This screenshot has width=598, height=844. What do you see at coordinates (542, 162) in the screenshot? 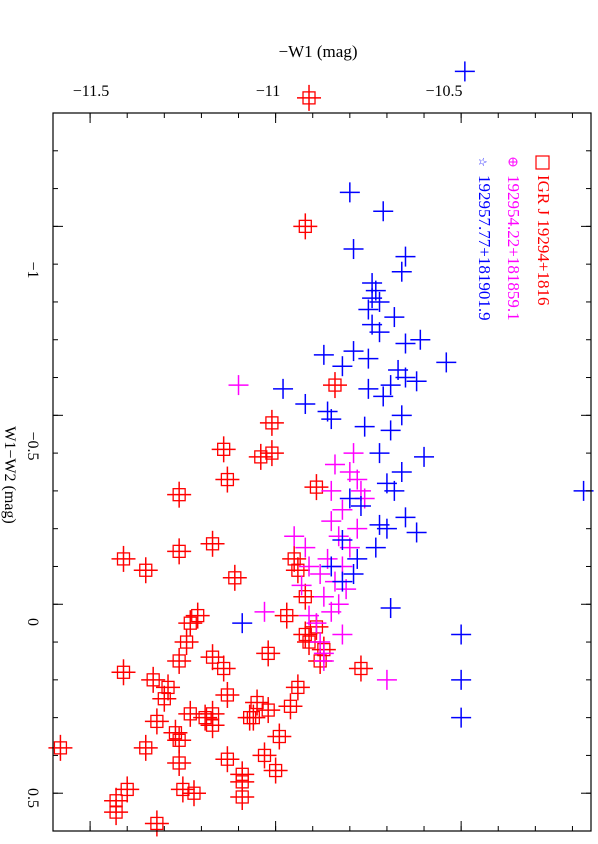
I see `square-icon` at bounding box center [542, 162].